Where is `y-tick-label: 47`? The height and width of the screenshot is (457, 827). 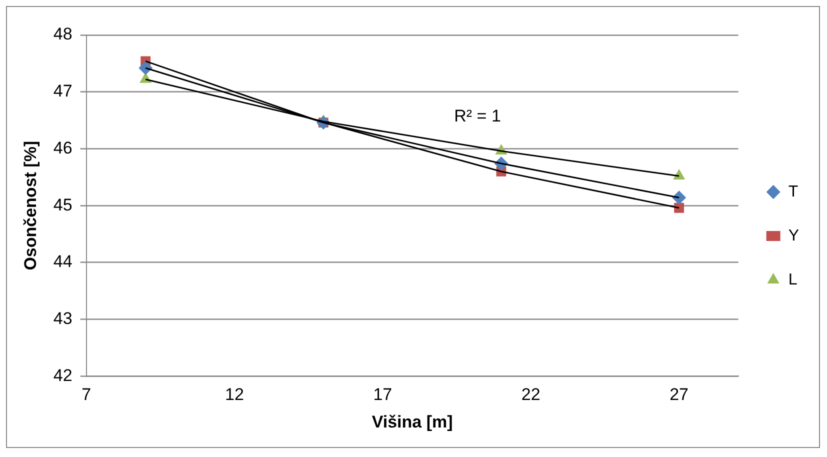
y-tick-label: 47 is located at coordinates (62, 91).